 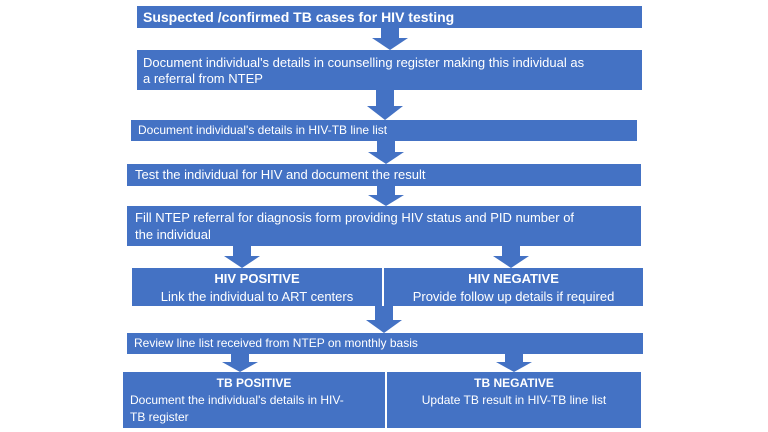 I want to click on tb-negative-title: TB NEGATIVE, so click(x=514, y=383).